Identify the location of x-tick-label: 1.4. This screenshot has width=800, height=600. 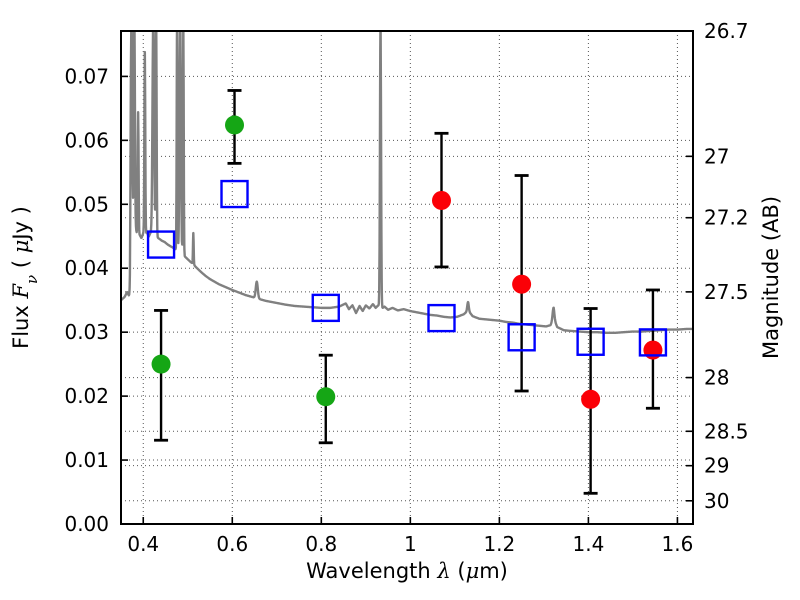
(588, 544).